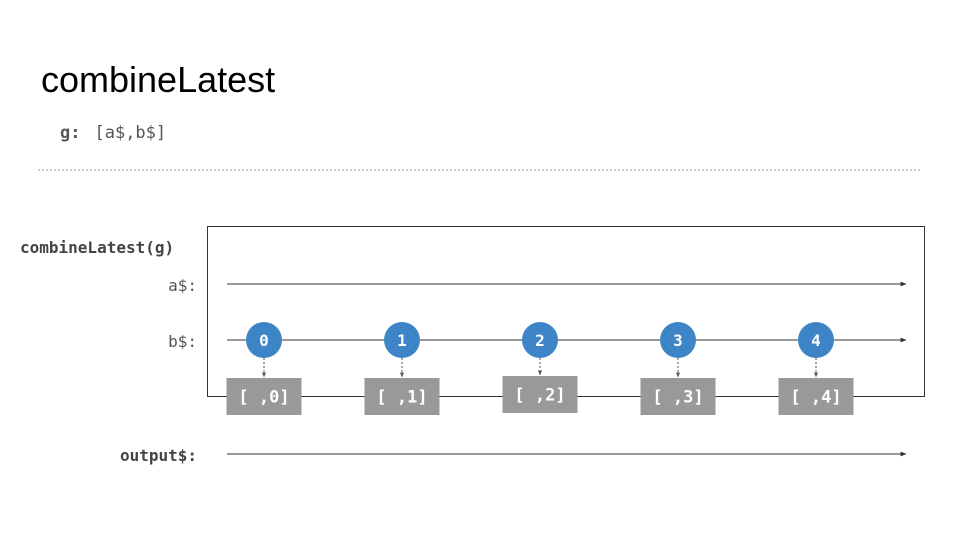 The height and width of the screenshot is (540, 960). I want to click on parameter-value: [a$,b$], so click(130, 133).